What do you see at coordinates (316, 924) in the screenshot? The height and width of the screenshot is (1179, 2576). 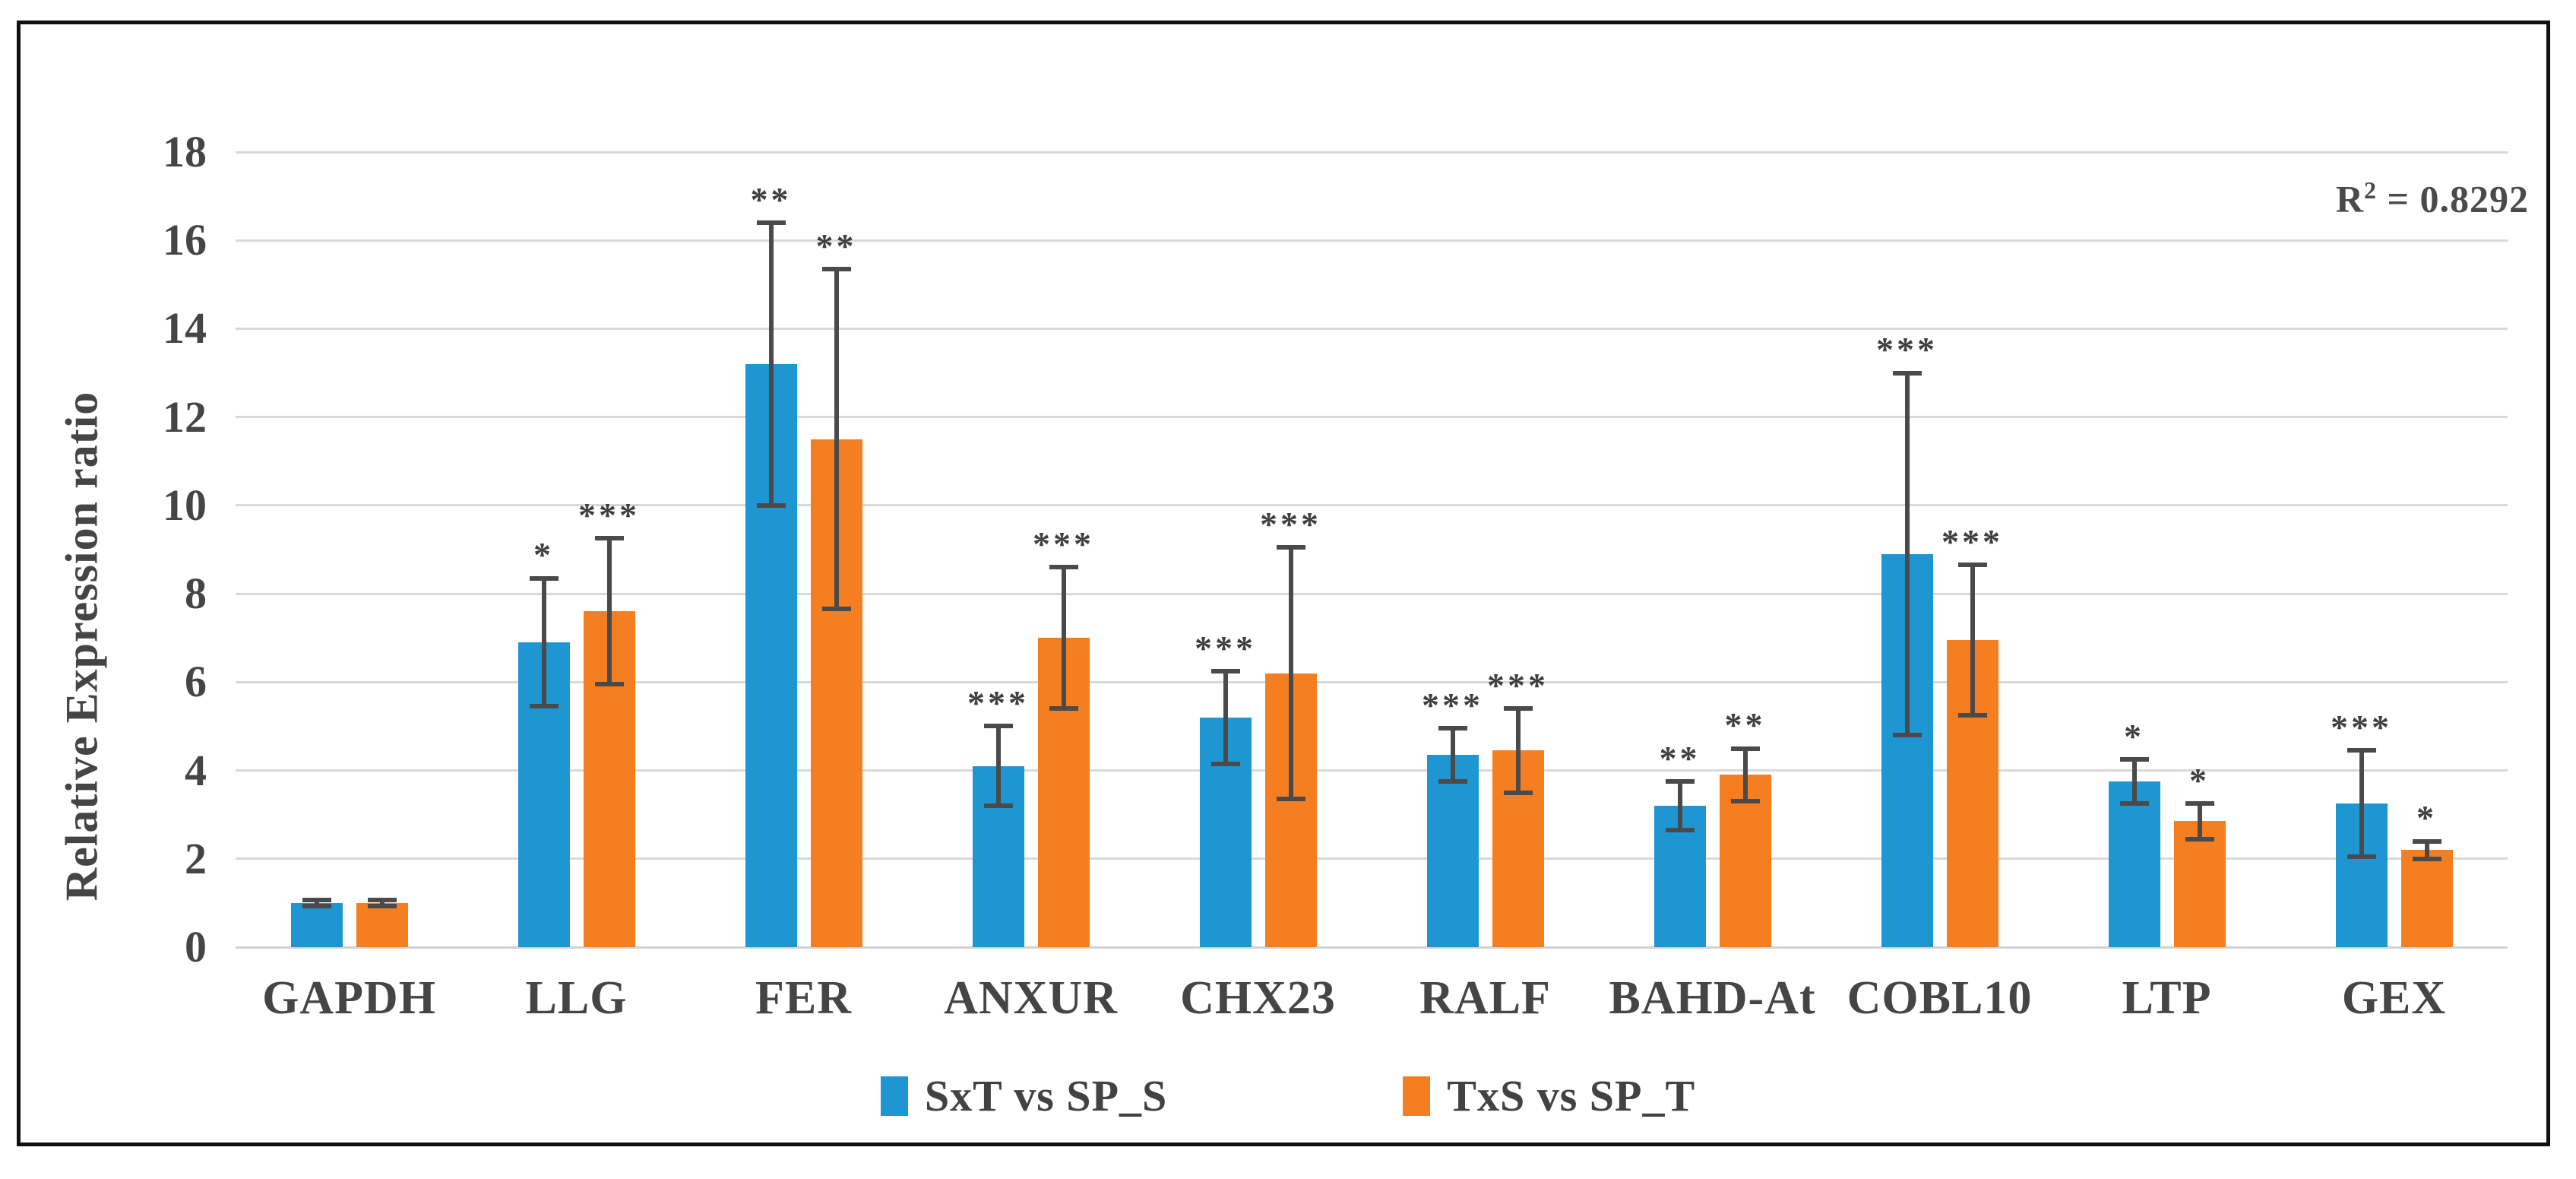 I see `bar-sxt-gapdh` at bounding box center [316, 924].